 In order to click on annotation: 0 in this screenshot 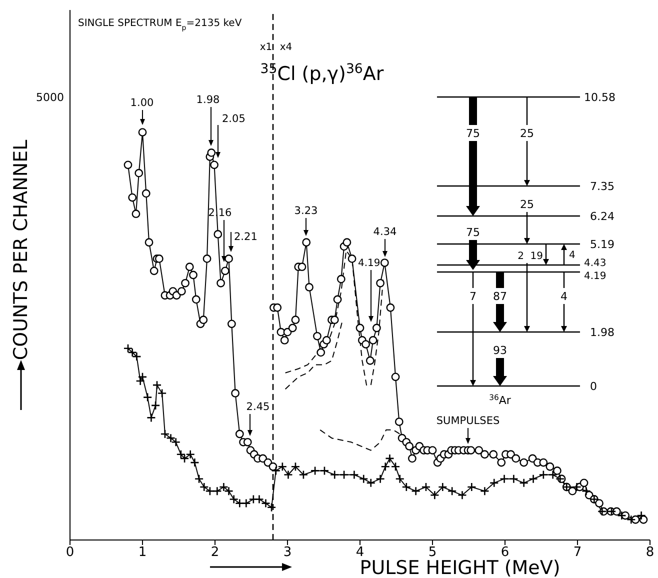, I will do `click(593, 386)`.